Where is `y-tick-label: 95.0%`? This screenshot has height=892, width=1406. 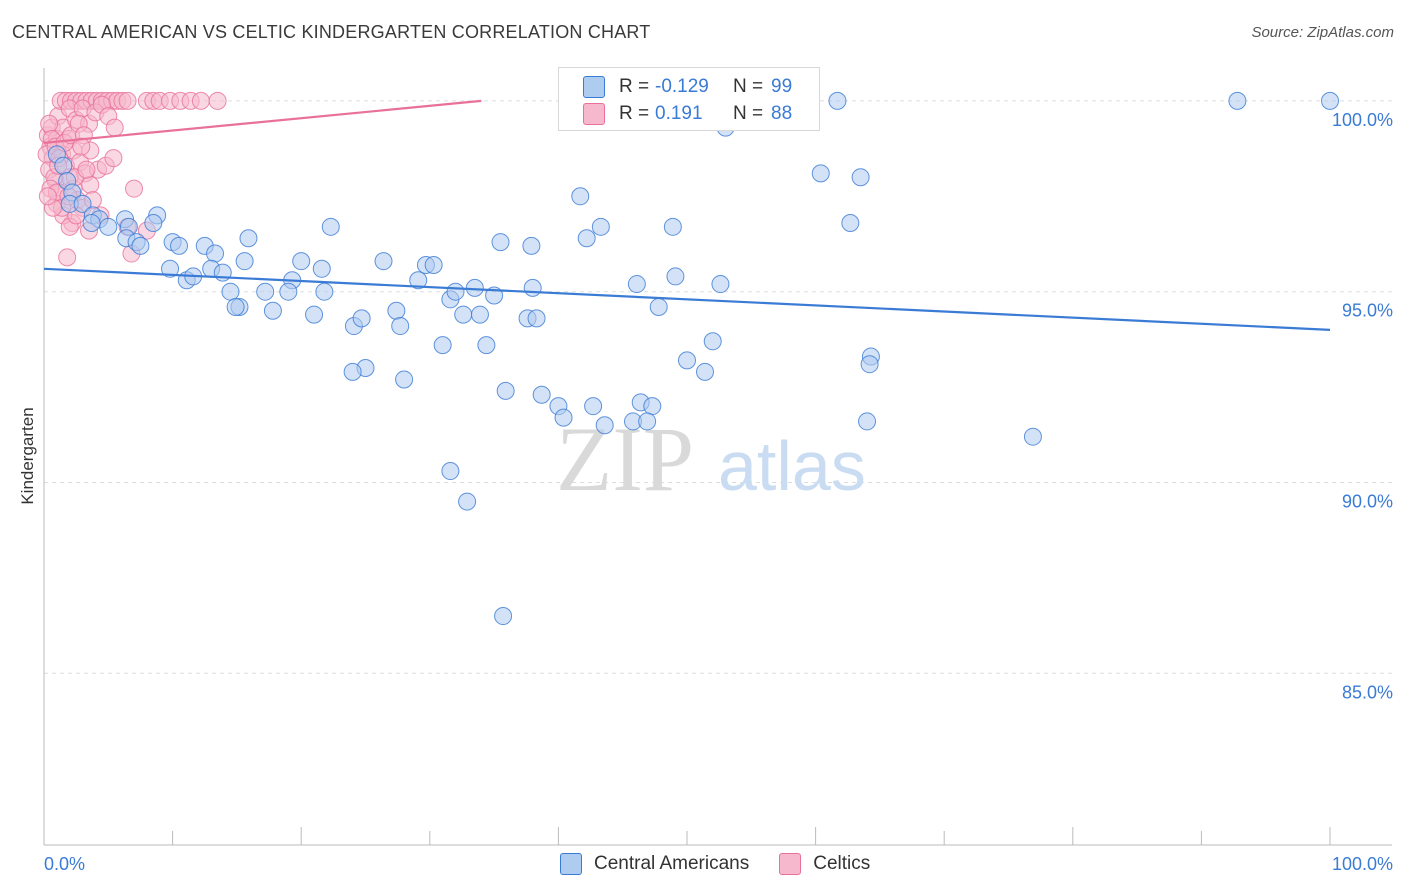
y-tick-label: 95.0% is located at coordinates (1367, 311).